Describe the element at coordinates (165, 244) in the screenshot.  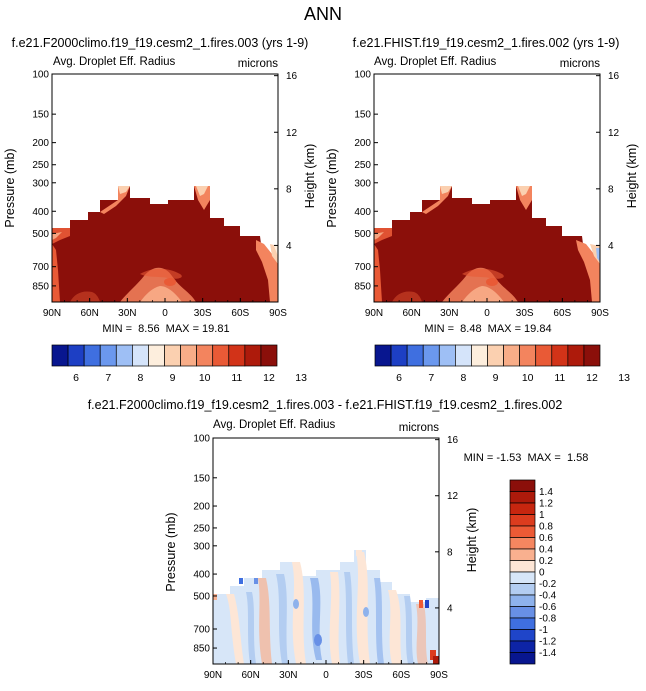
I see `panel-1-field` at that location.